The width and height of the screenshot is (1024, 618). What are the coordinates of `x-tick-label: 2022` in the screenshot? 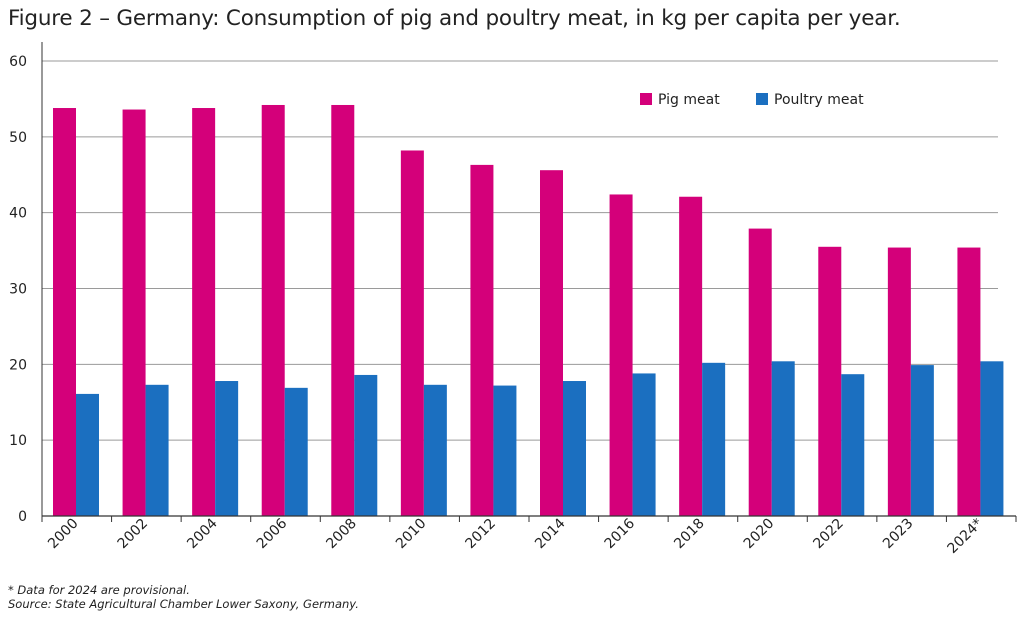 It's located at (828, 534).